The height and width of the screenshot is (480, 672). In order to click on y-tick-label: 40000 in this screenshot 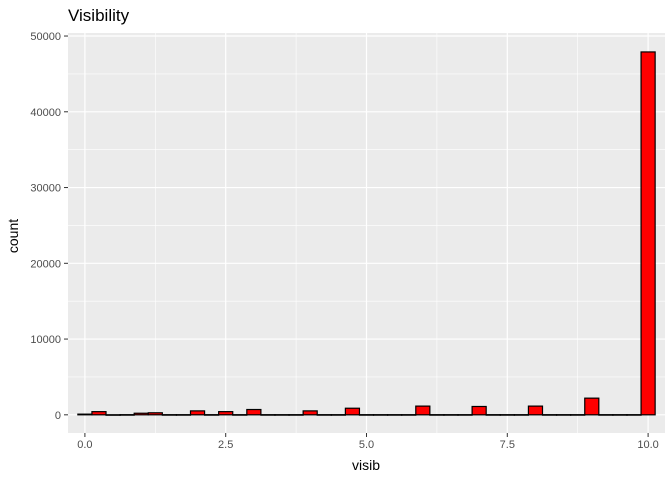, I will do `click(45, 113)`.